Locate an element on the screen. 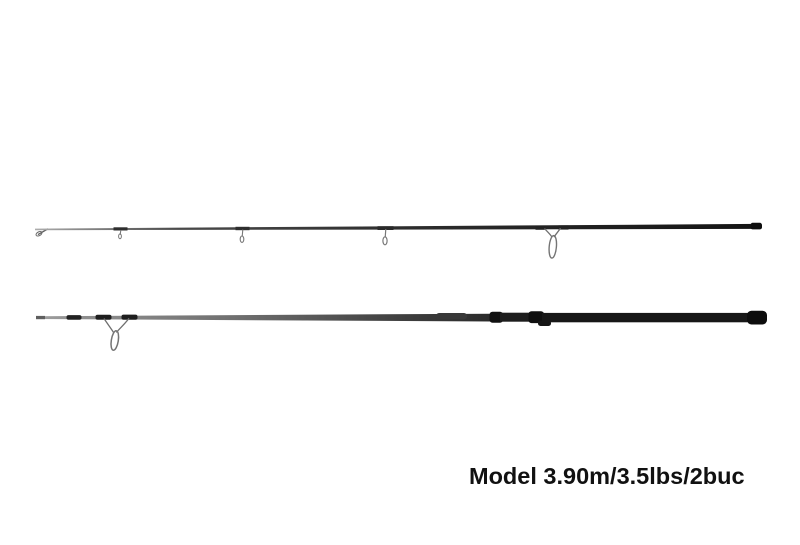 This screenshot has width=800, height=545. model-caption: Model 3.90m/3.5lbs/2buc is located at coordinates (607, 476).